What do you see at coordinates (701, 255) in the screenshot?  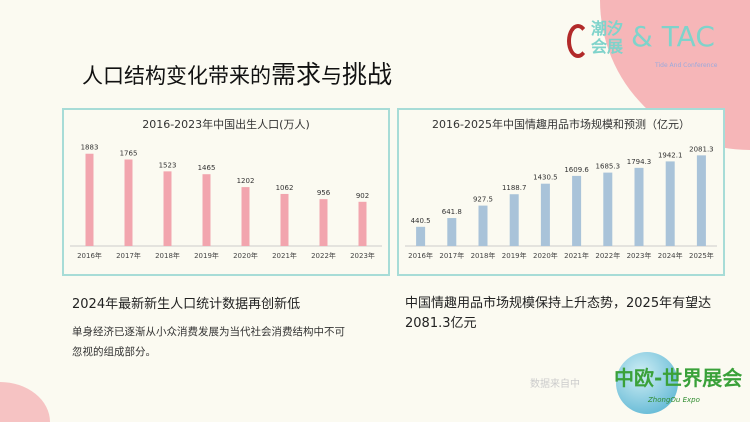 I see `x-tick-label: 2025年` at bounding box center [701, 255].